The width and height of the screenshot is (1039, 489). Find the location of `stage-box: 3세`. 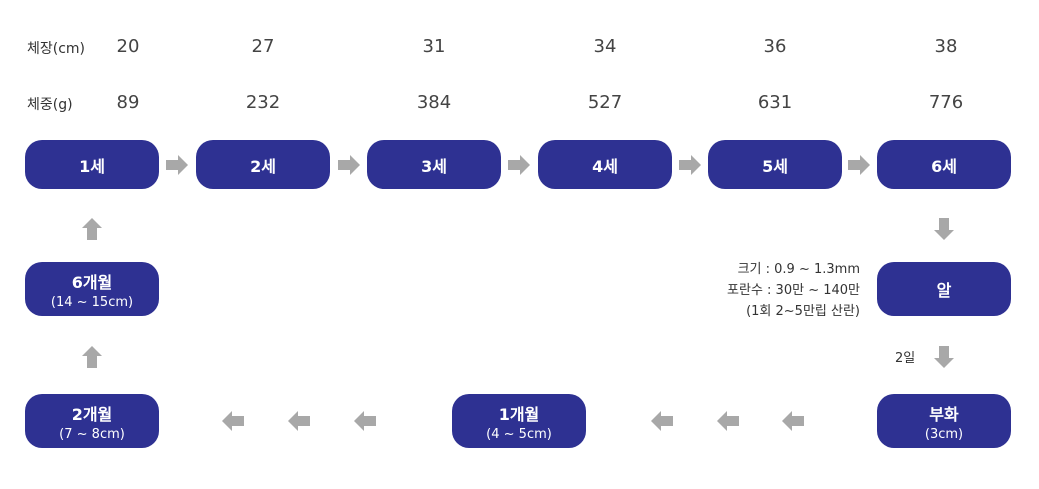

stage-box: 3세 is located at coordinates (434, 164).